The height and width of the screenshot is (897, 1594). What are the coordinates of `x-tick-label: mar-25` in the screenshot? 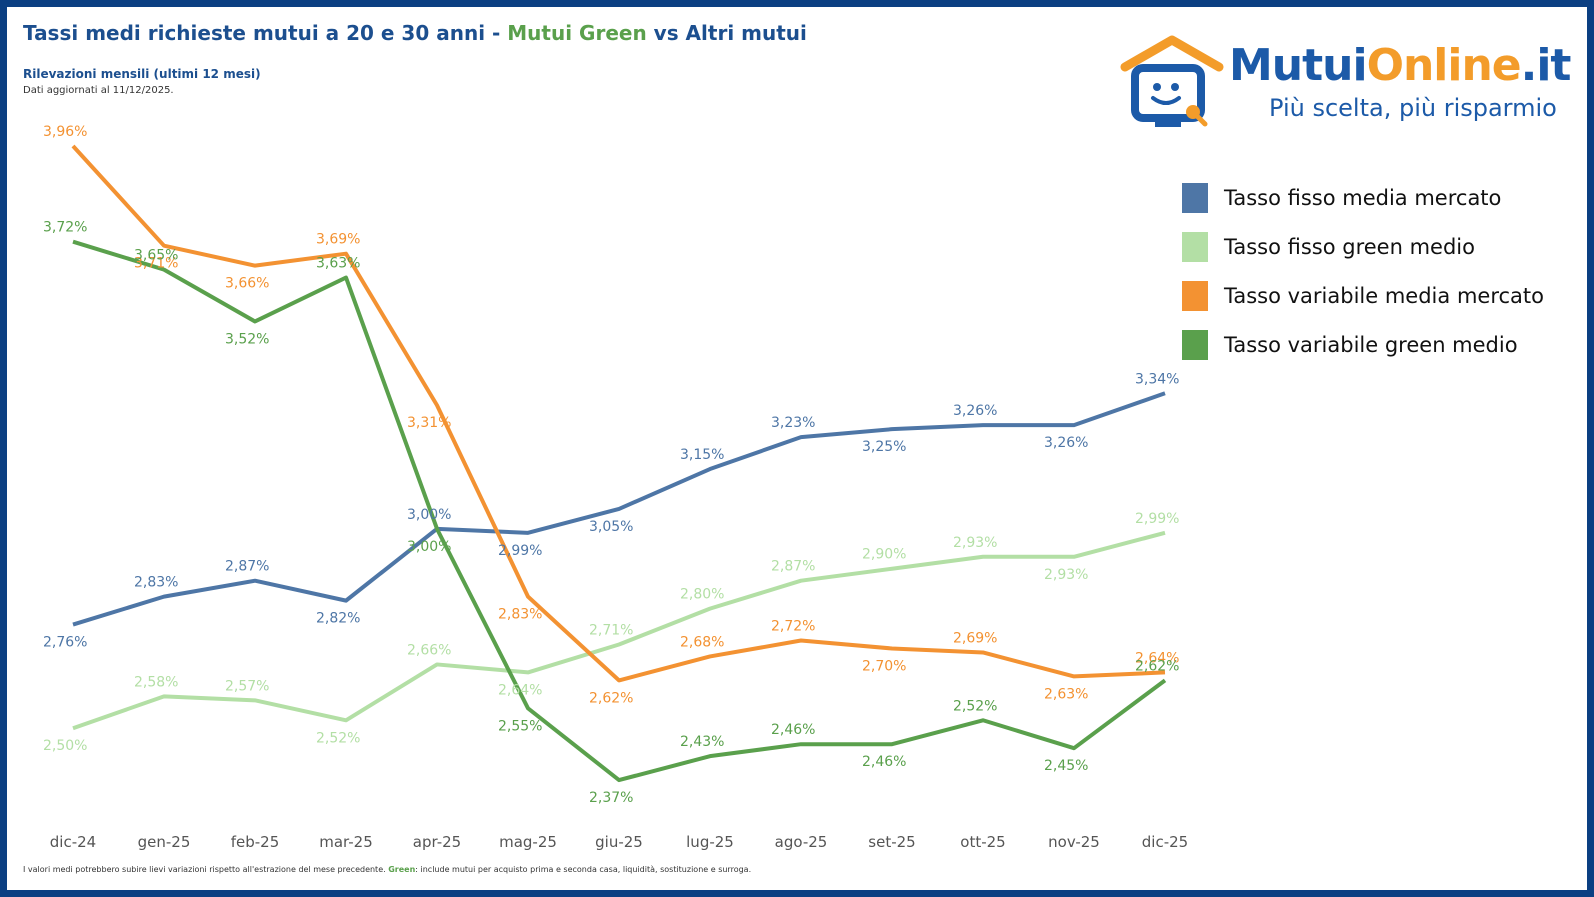 It's located at (346, 842).